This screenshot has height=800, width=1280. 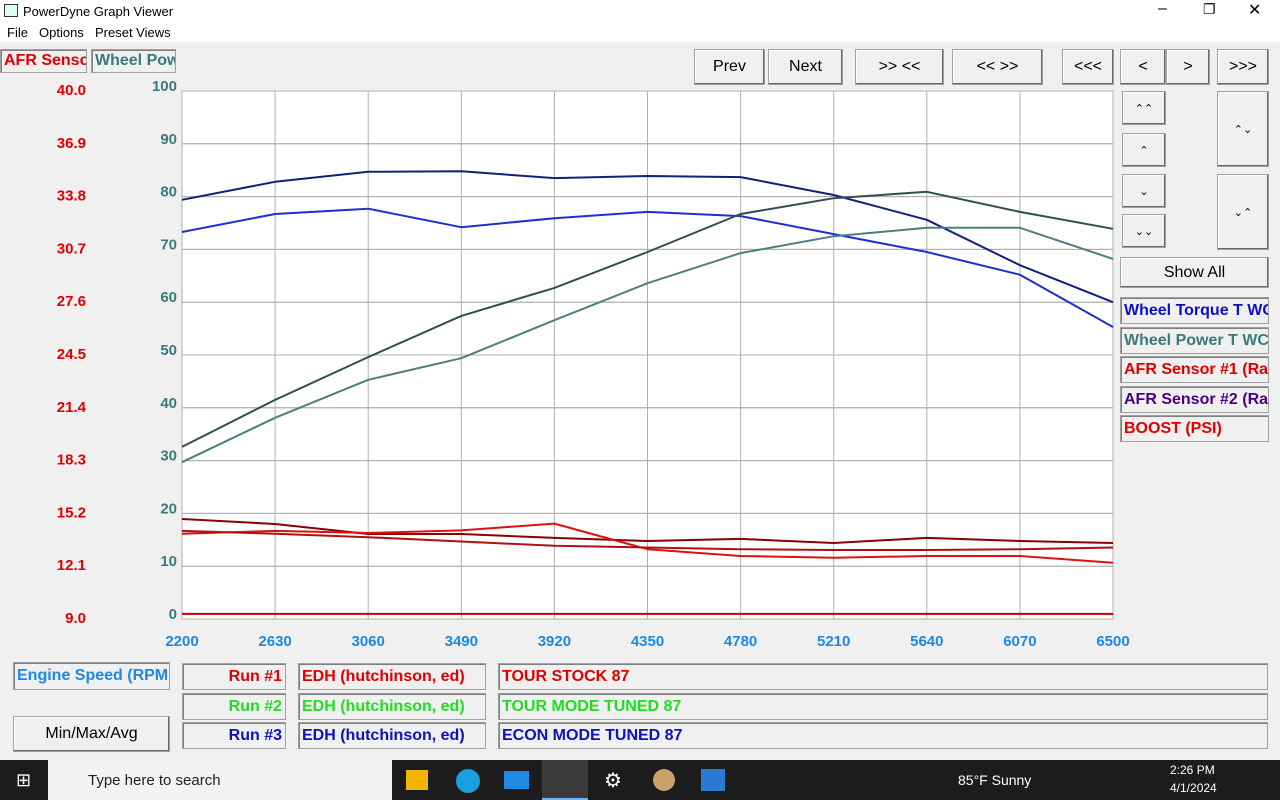 I want to click on x-tick-label: 3920, so click(x=554, y=641).